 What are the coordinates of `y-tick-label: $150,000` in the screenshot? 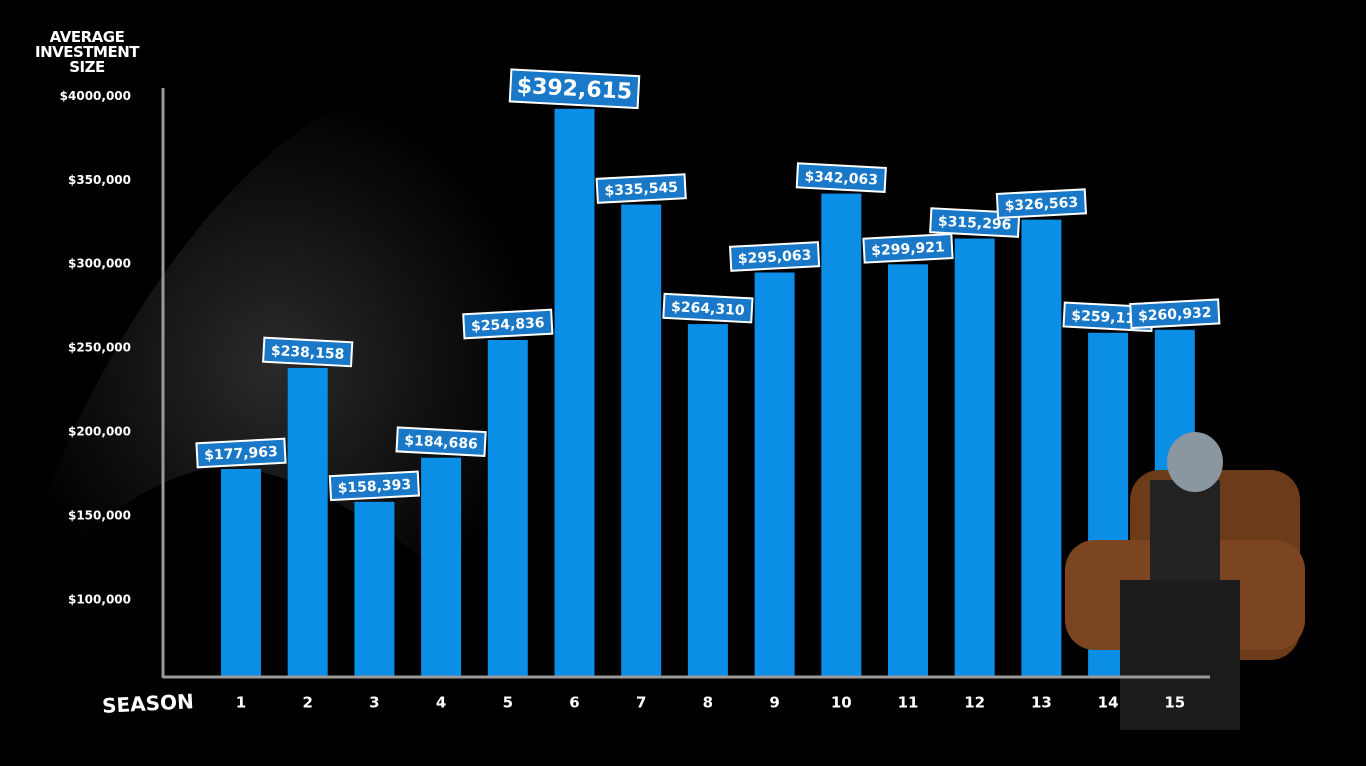 It's located at (99, 515).